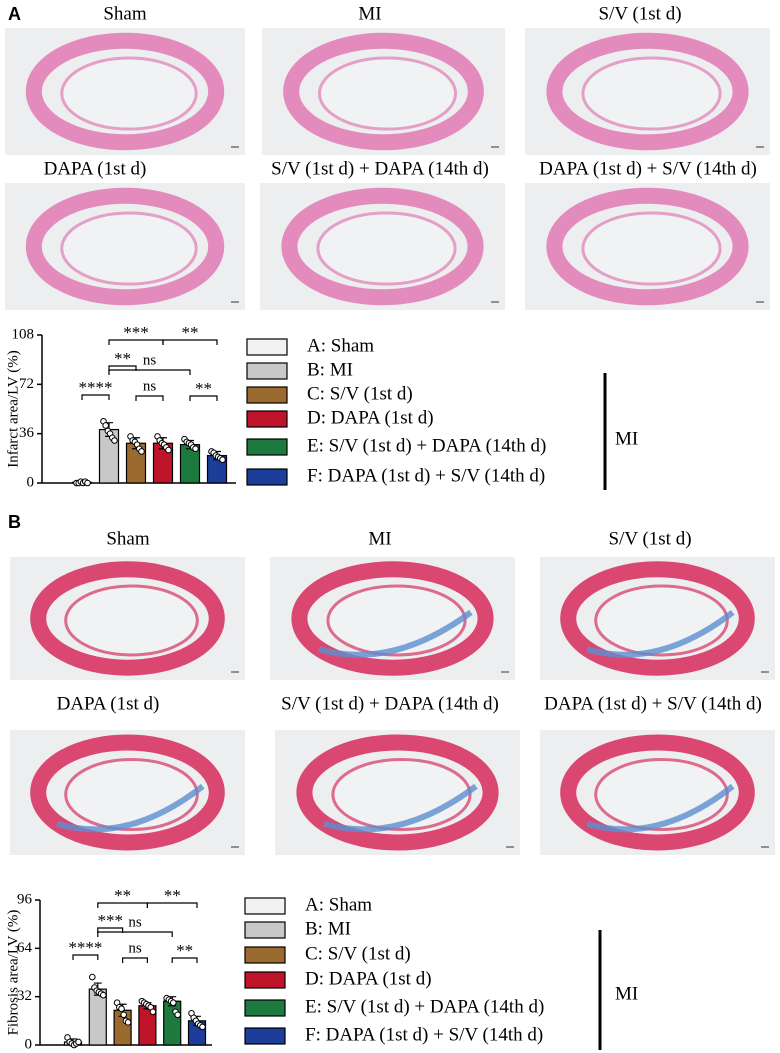 Image resolution: width=780 pixels, height=1053 pixels. Describe the element at coordinates (25, 948) in the screenshot. I see `y-tick-label: 64` at that location.